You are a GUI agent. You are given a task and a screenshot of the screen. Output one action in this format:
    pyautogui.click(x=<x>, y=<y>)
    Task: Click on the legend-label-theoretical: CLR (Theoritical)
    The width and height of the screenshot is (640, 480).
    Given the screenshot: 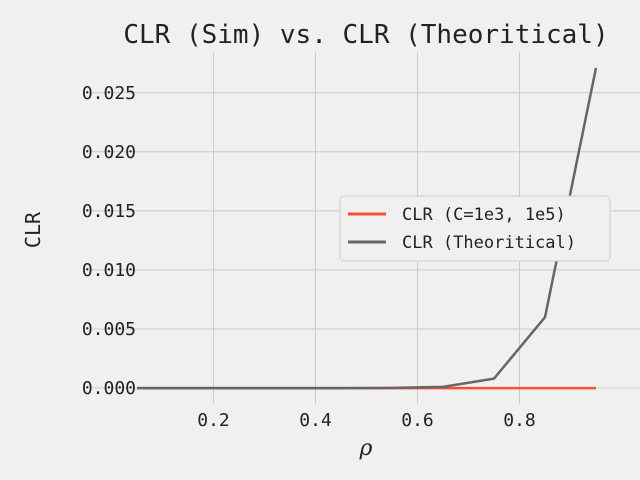 What is the action you would take?
    pyautogui.click(x=489, y=243)
    